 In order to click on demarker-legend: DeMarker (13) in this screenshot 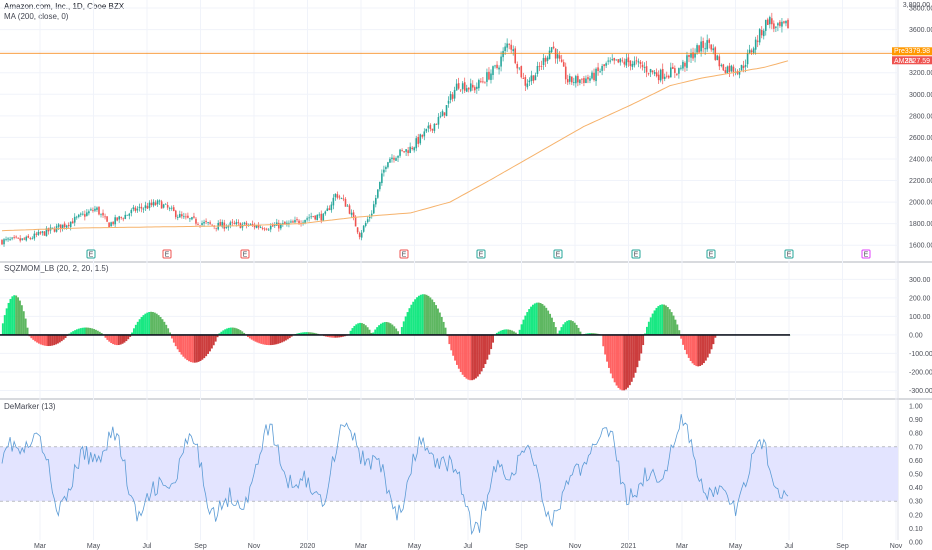, I will do `click(30, 406)`.